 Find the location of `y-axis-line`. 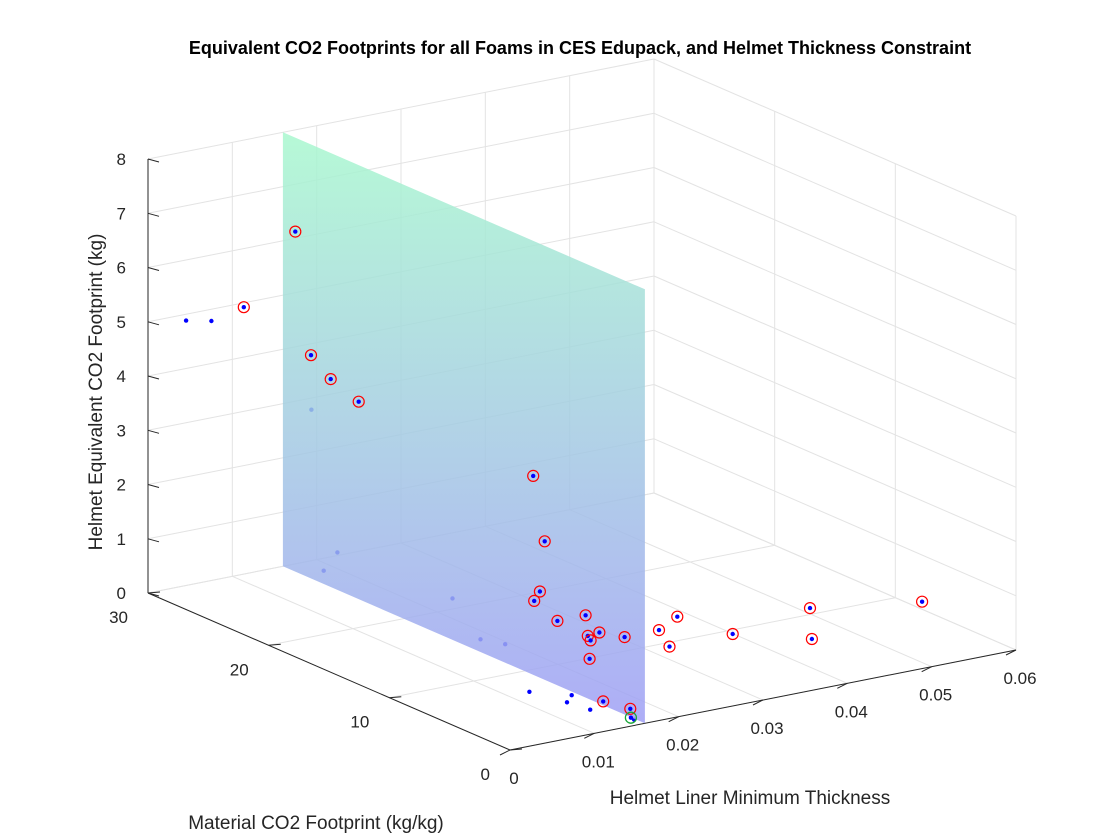

y-axis-line is located at coordinates (329, 671).